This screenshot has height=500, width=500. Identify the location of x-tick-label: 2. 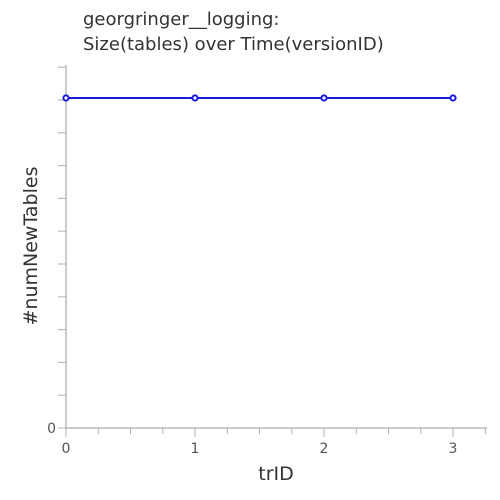
(324, 449).